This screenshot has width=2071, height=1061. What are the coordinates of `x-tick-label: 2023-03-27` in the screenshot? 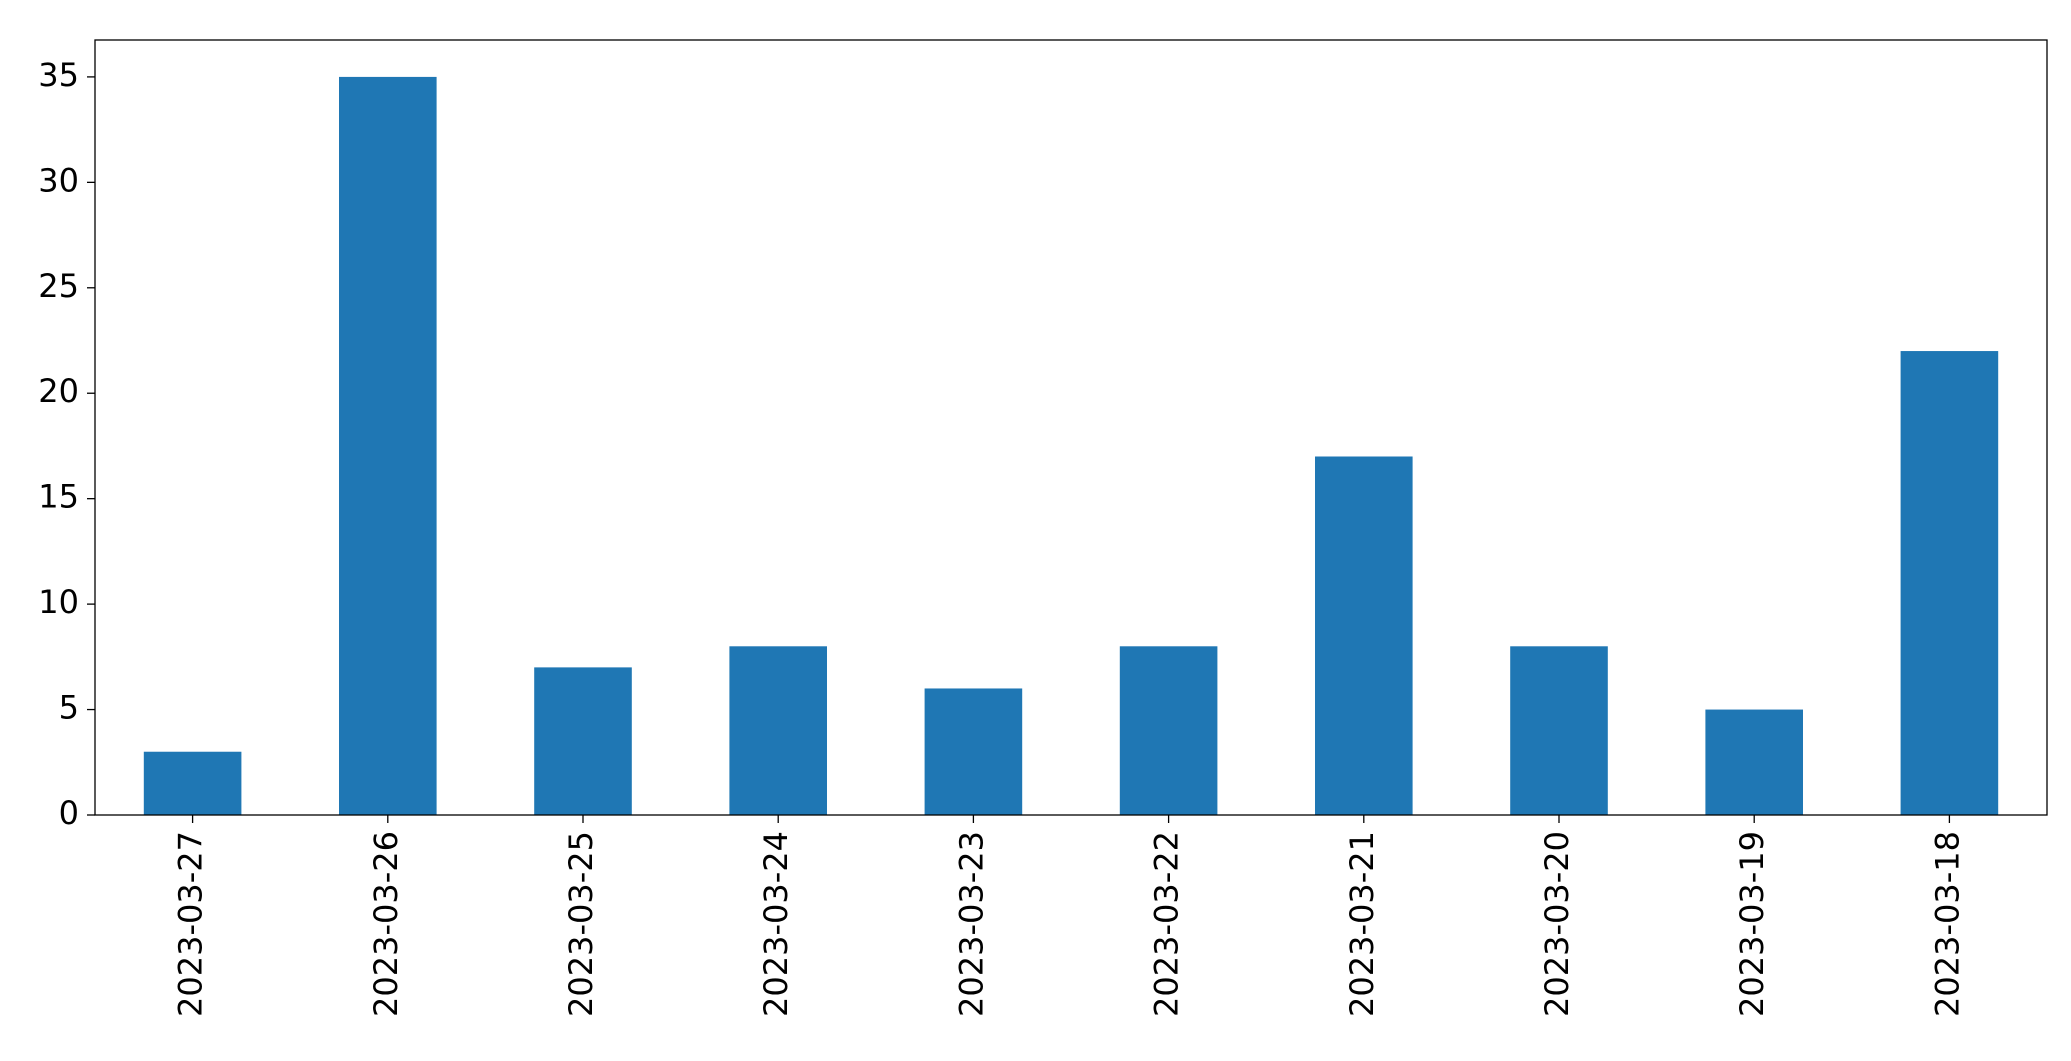 It's located at (191, 924).